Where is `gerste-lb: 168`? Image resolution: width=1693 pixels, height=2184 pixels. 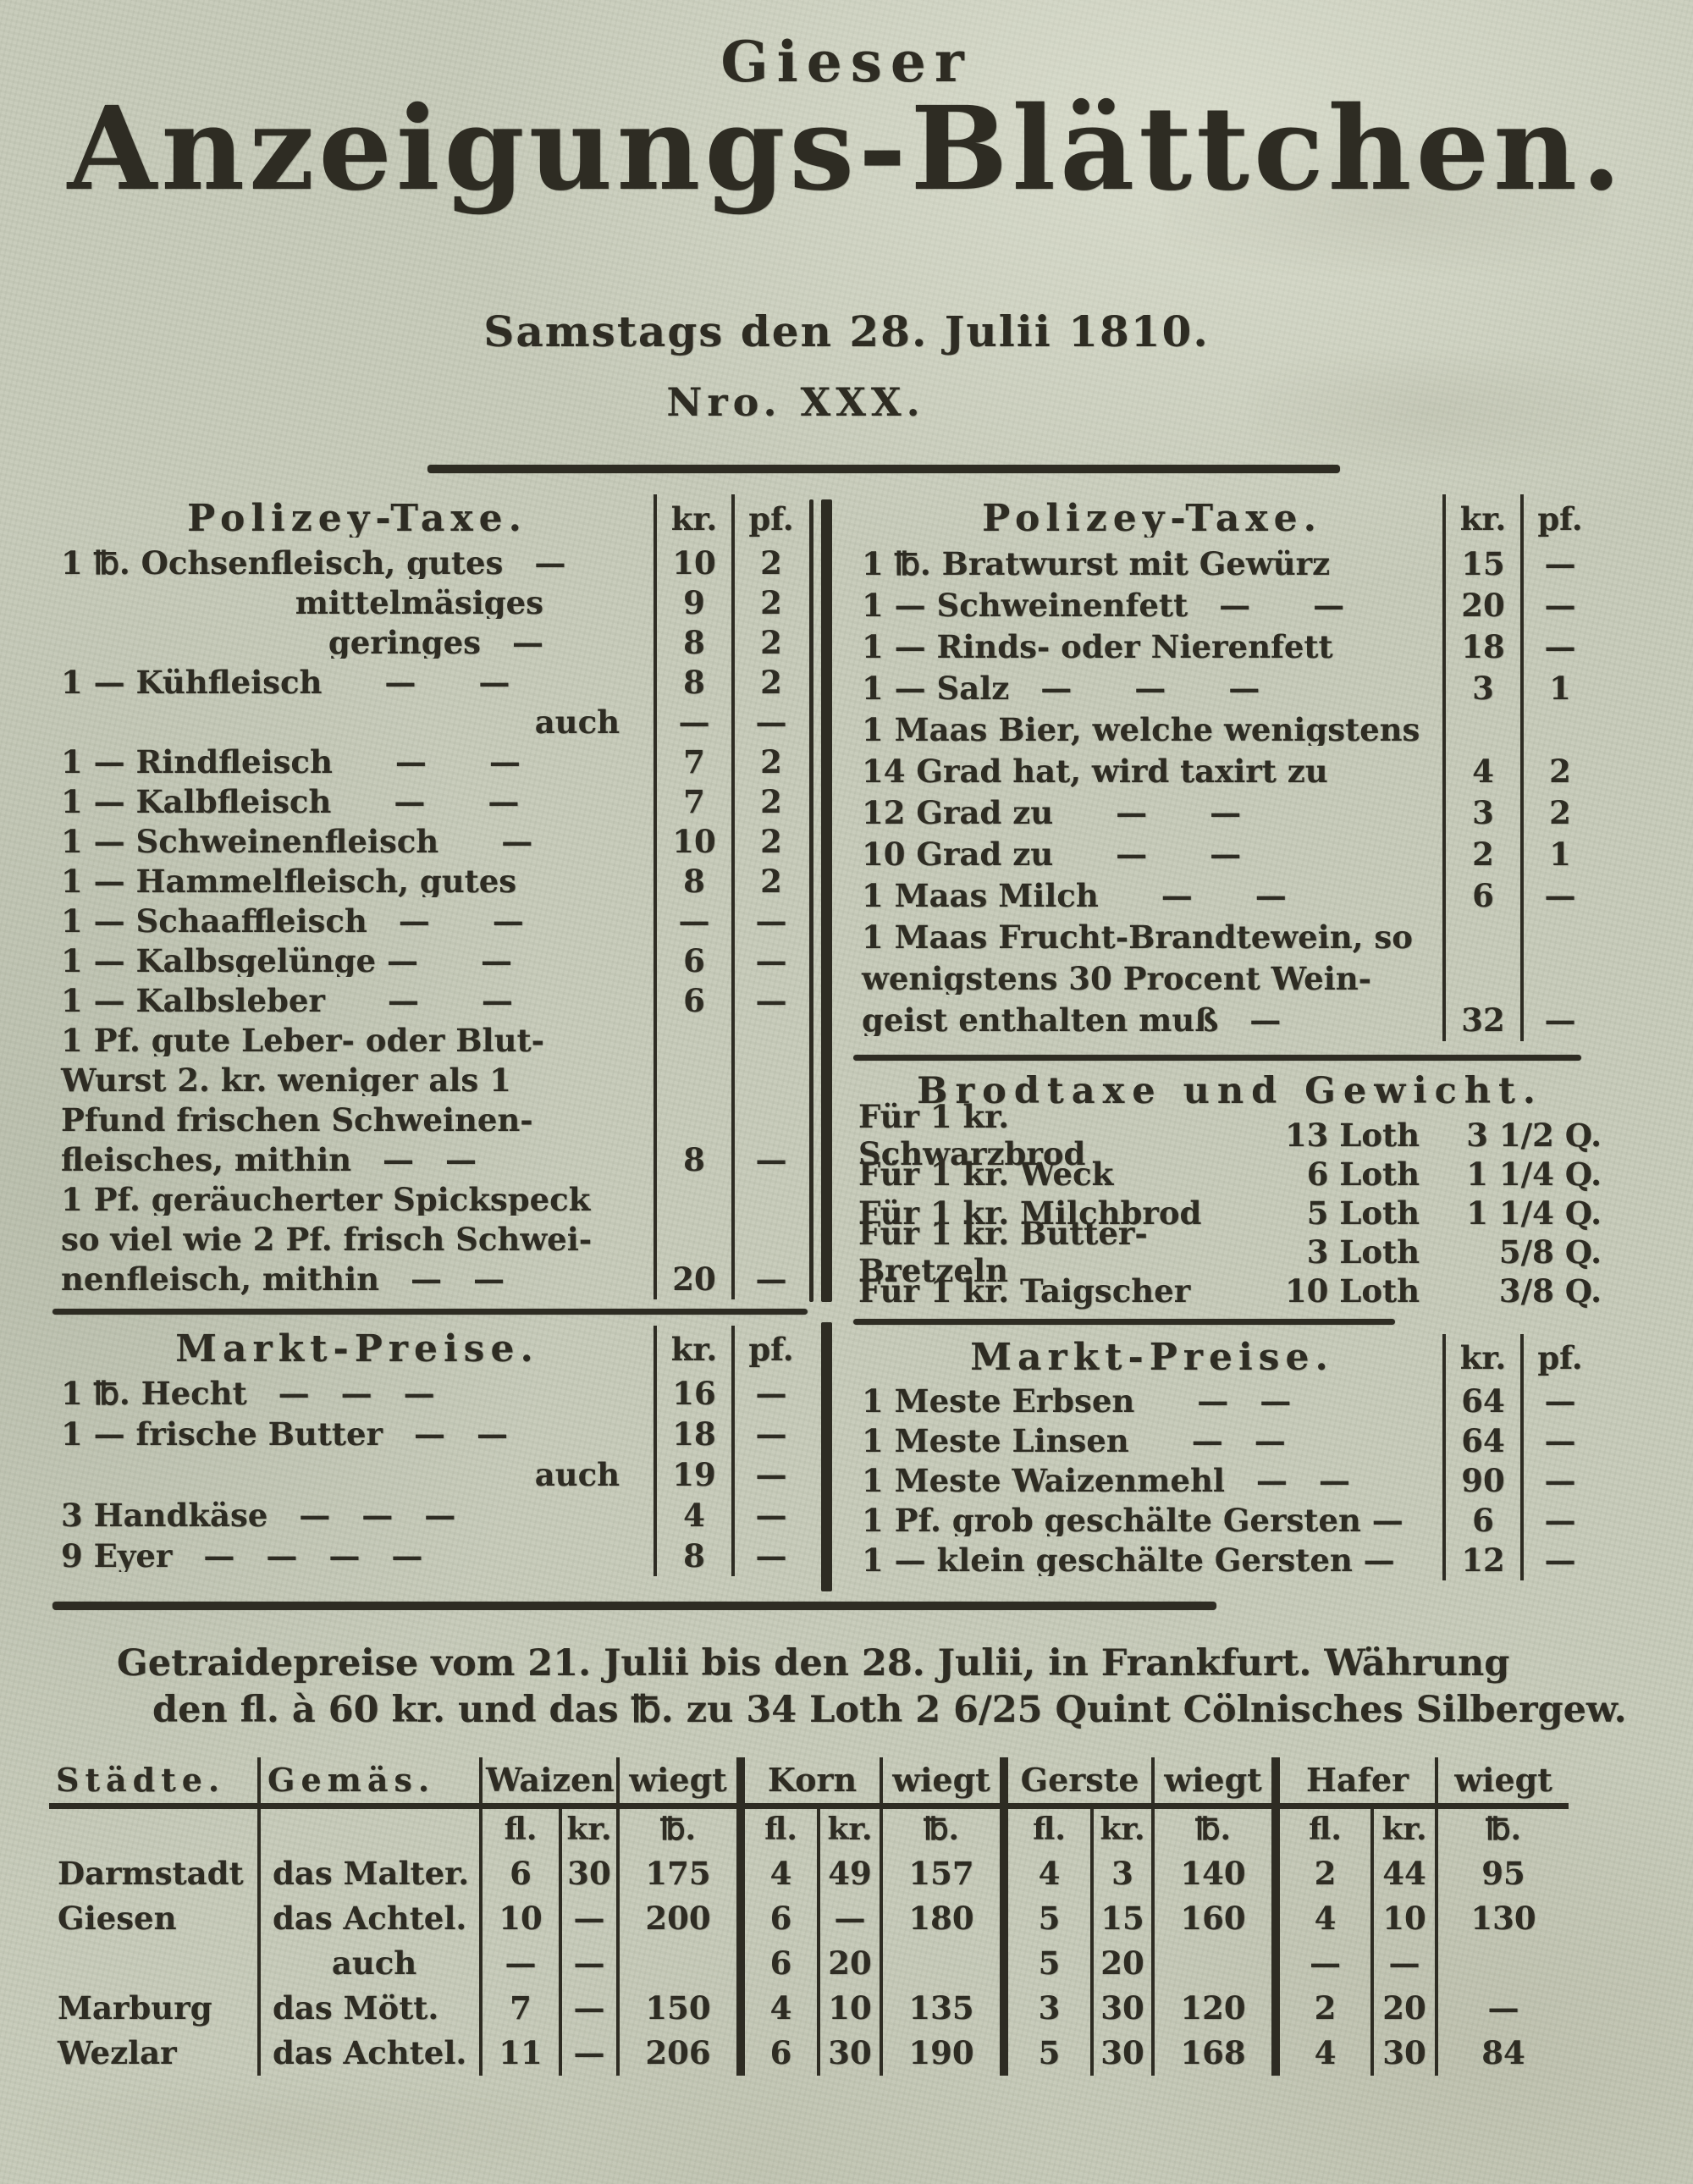
gerste-lb: 168 is located at coordinates (1214, 2053).